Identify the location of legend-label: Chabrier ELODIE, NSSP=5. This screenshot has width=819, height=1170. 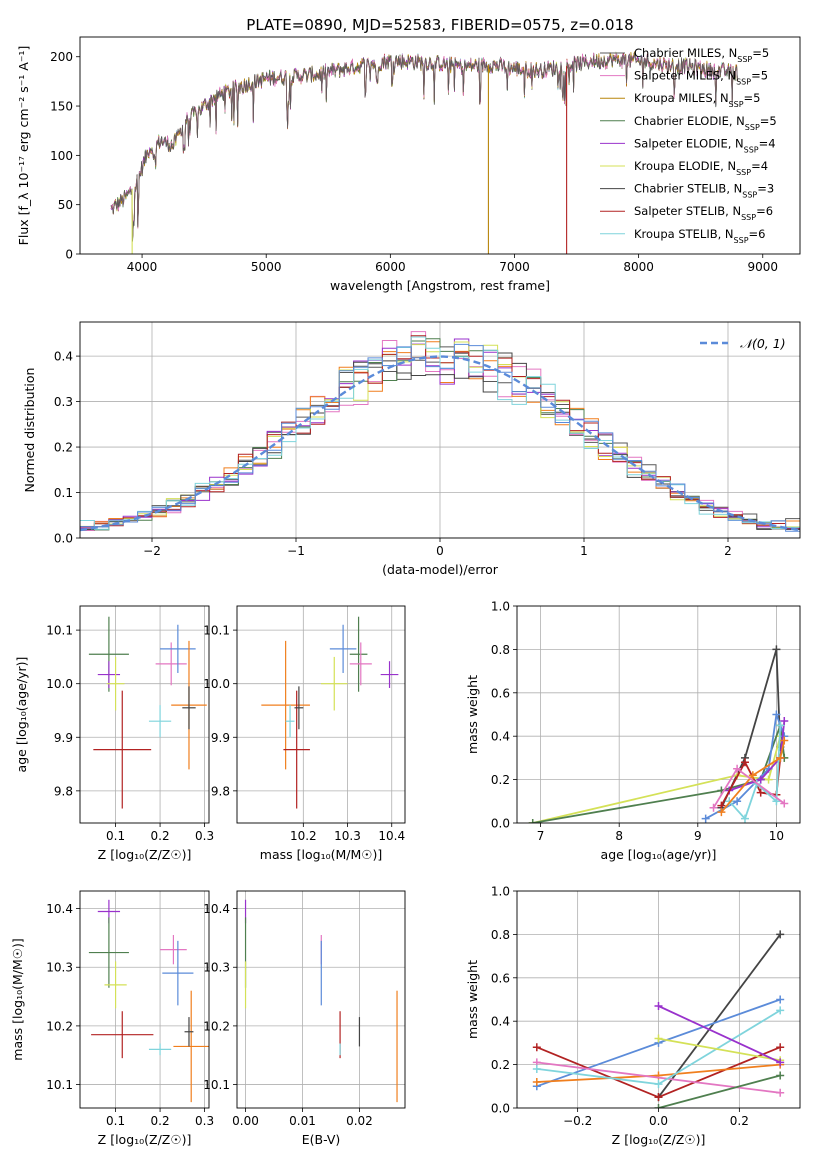
(705, 123).